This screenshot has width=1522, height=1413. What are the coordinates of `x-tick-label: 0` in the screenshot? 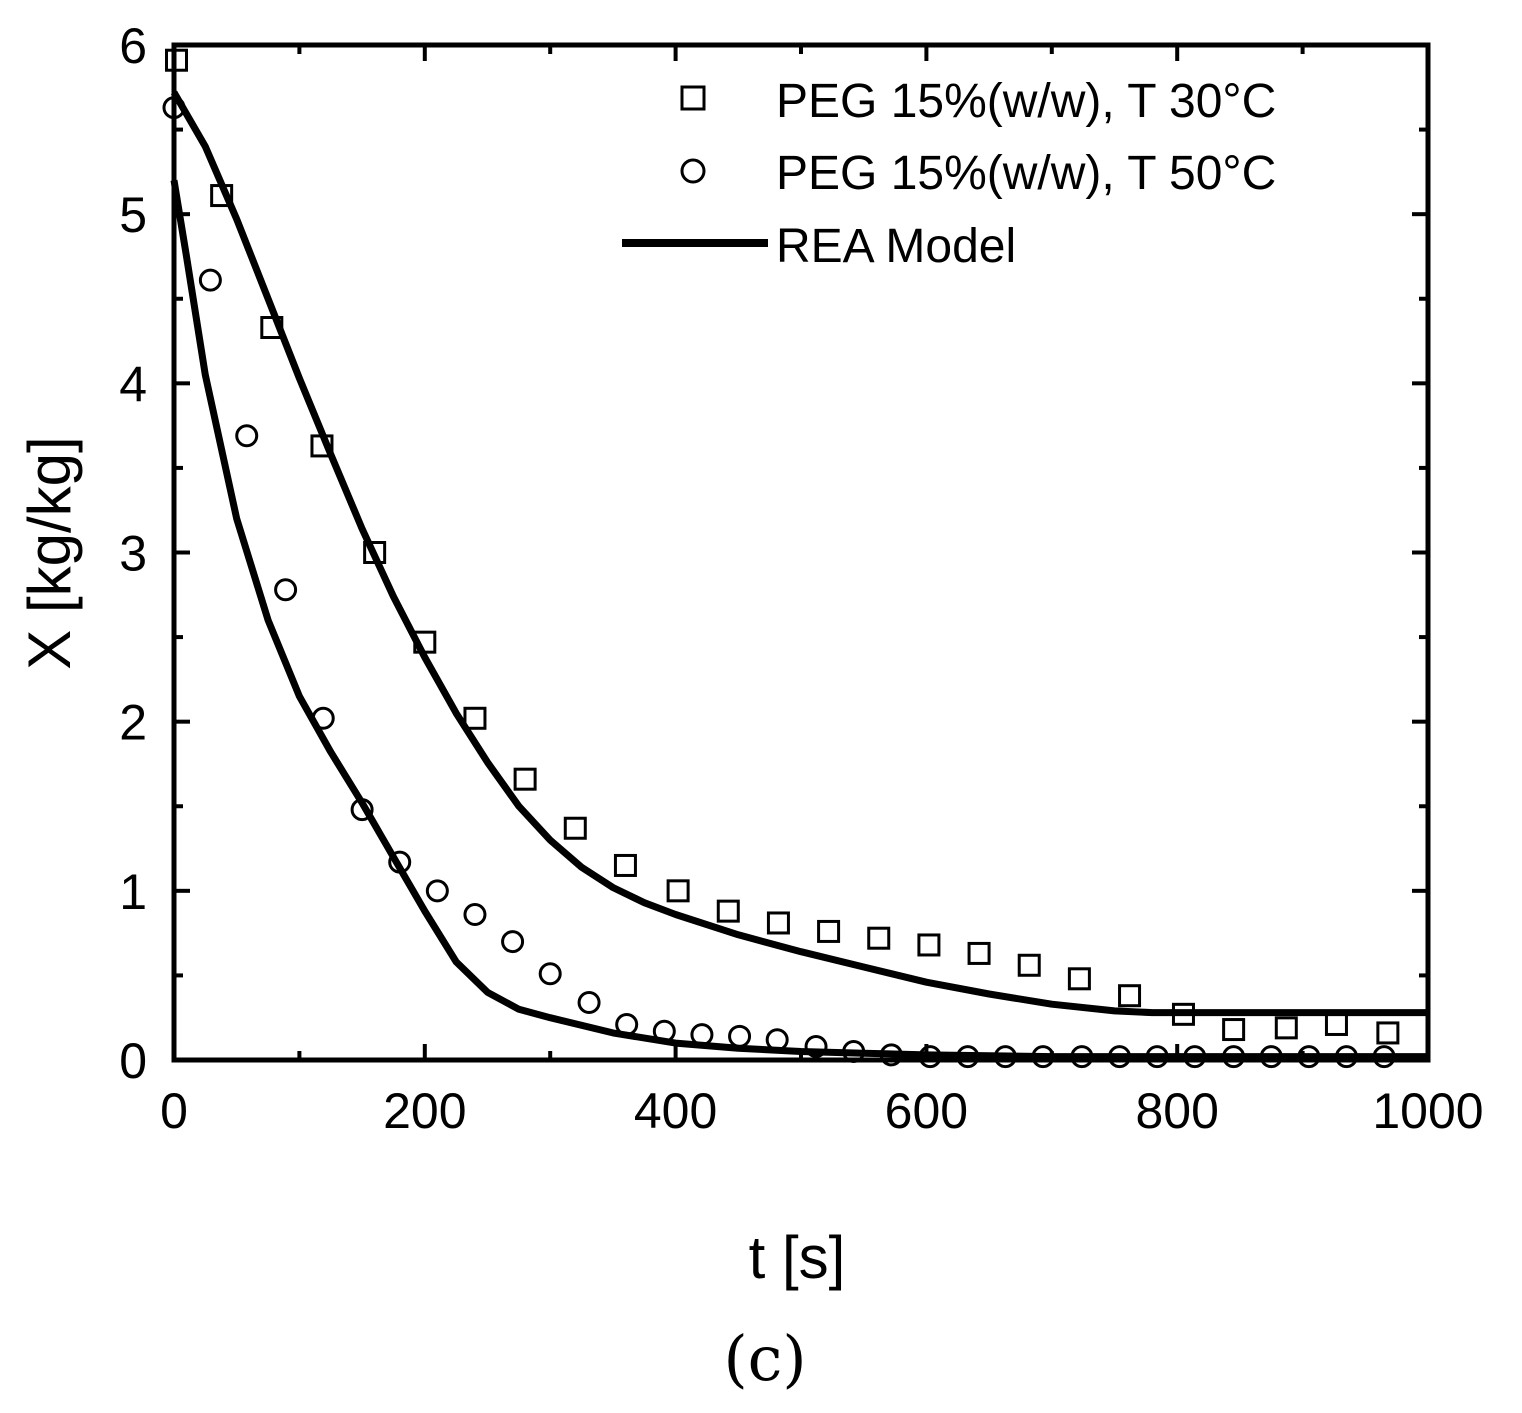 It's located at (174, 1111).